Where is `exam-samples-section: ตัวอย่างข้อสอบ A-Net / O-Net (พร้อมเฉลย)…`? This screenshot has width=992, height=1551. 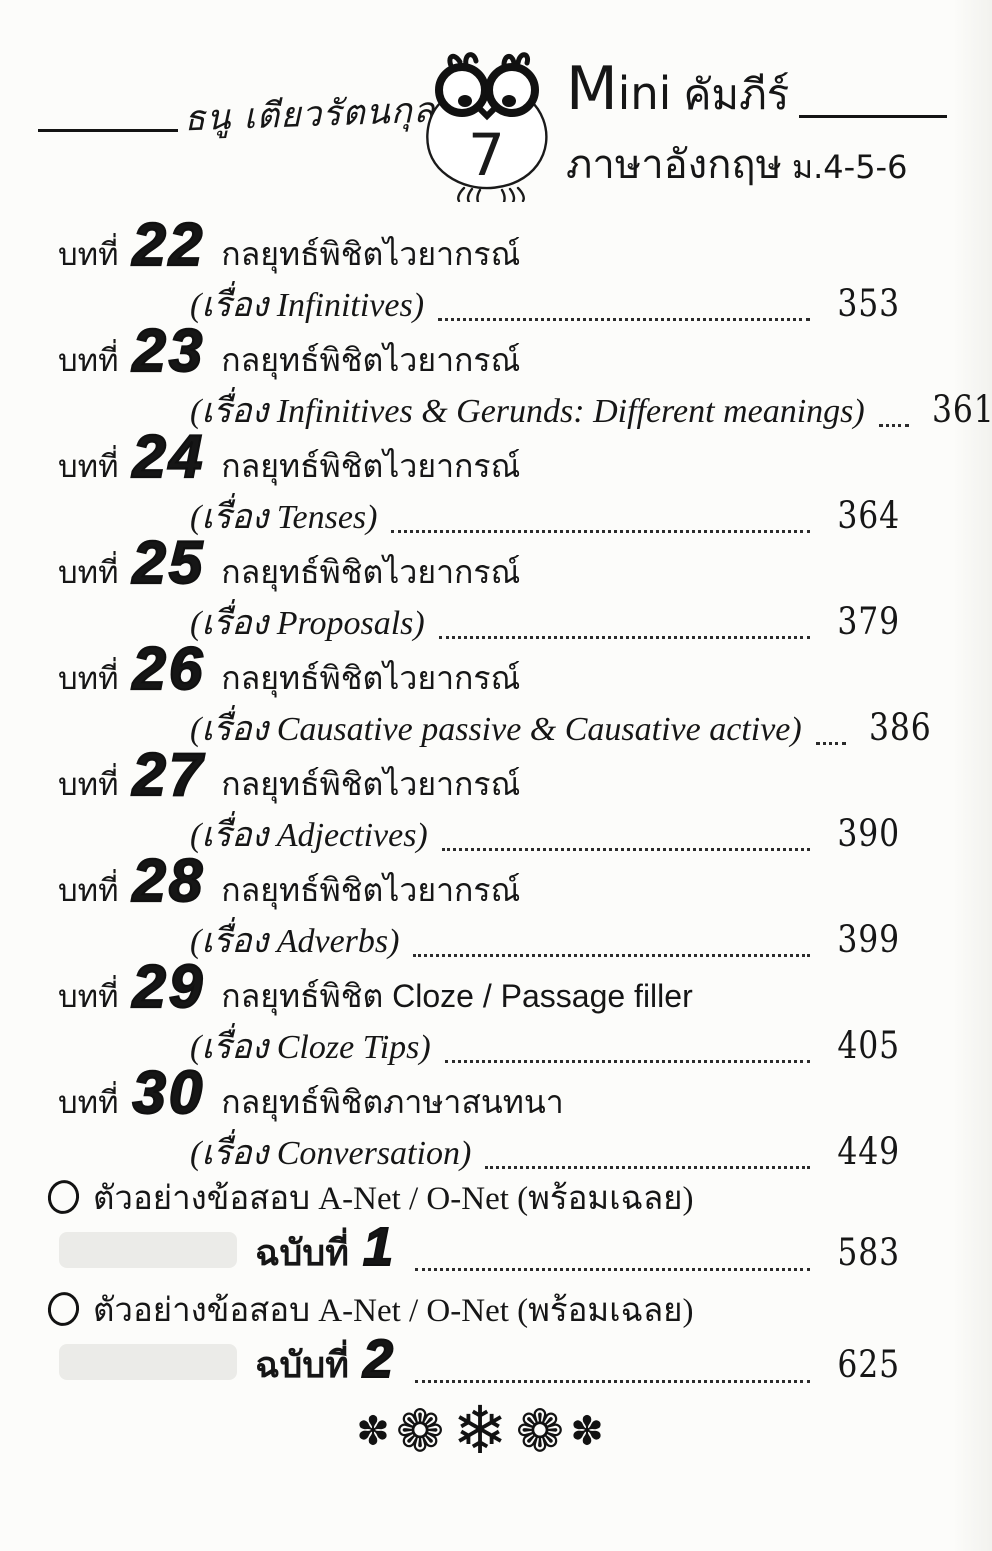 exam-samples-section: ตัวอย่างข้อสอบ A-Net / O-Net (พร้อมเฉลย)… is located at coordinates (472, 1284).